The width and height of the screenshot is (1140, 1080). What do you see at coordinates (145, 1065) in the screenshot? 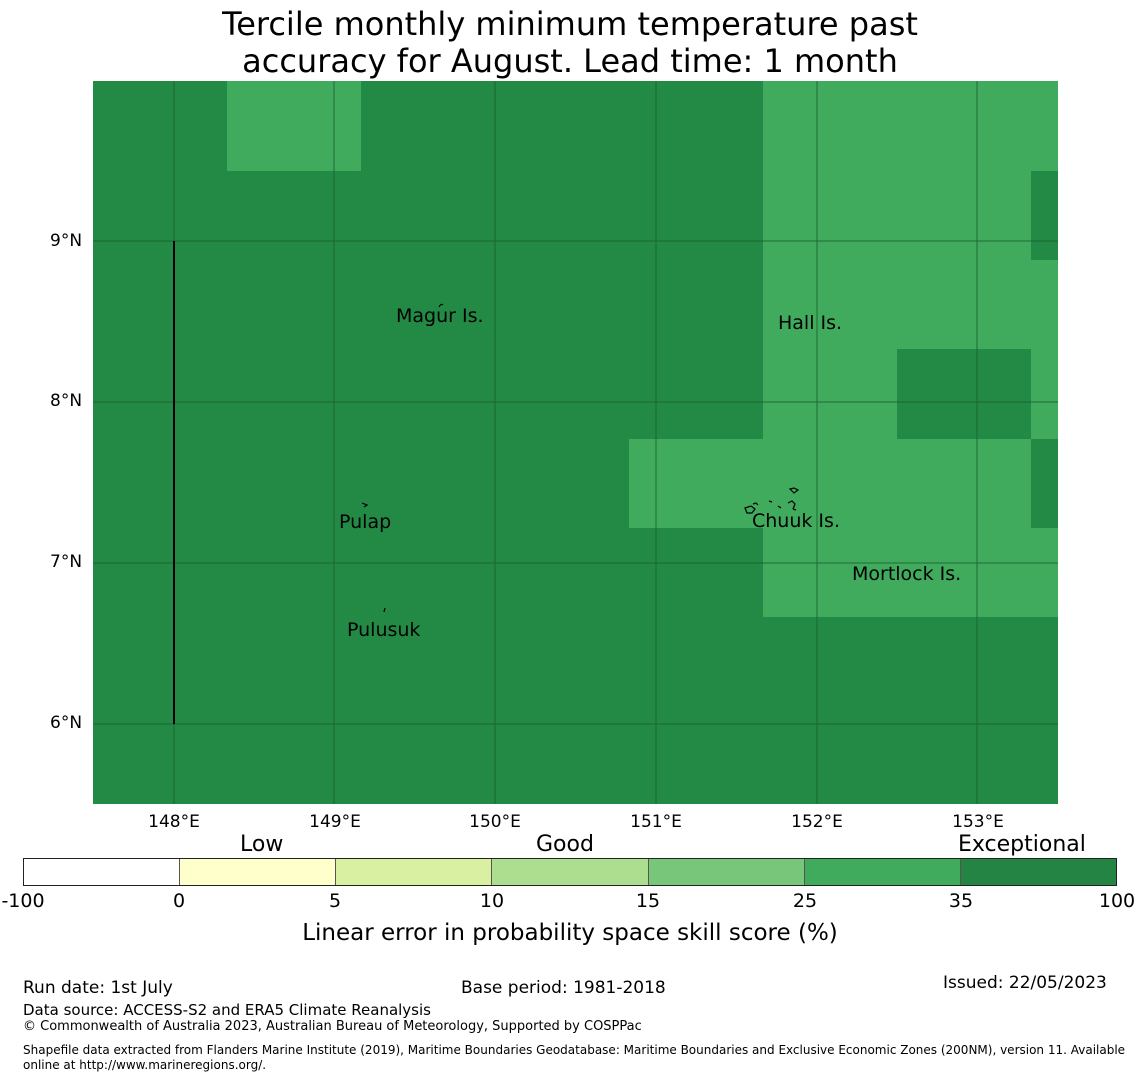
I see `shapefile-credit-line-2: online at http://www.marineregions.org/.` at bounding box center [145, 1065].